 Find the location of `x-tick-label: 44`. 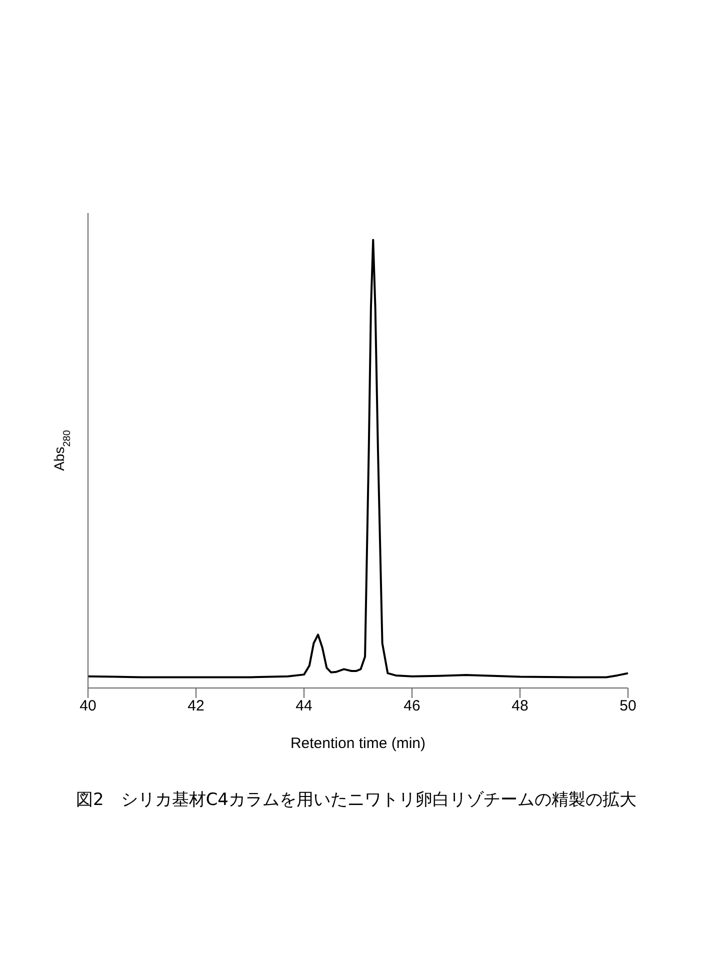

x-tick-label: 44 is located at coordinates (304, 706).